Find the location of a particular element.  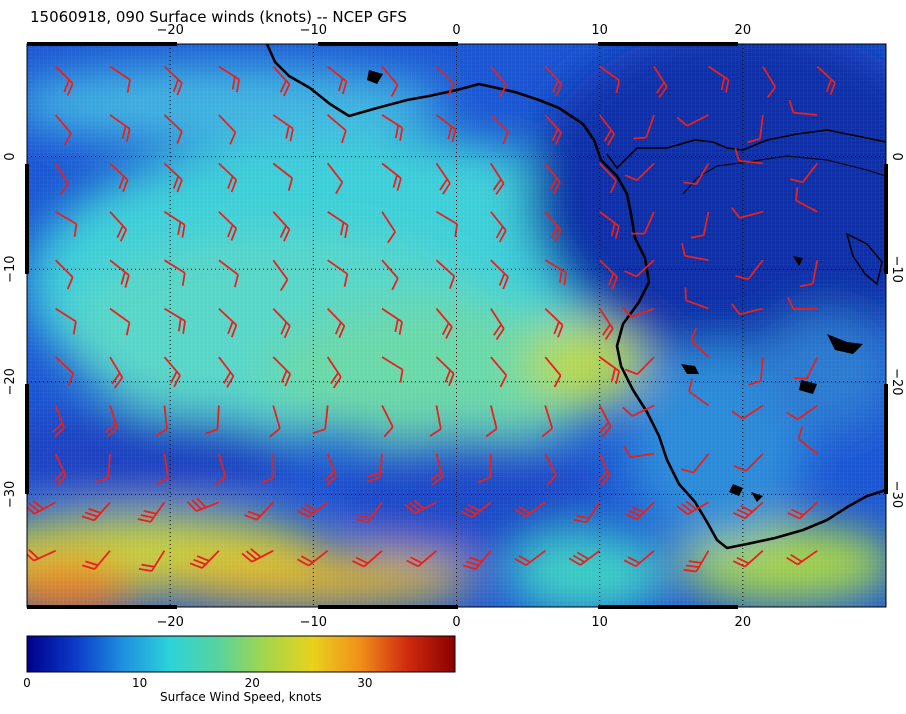

colorbar-tick-label: 30 is located at coordinates (365, 683).